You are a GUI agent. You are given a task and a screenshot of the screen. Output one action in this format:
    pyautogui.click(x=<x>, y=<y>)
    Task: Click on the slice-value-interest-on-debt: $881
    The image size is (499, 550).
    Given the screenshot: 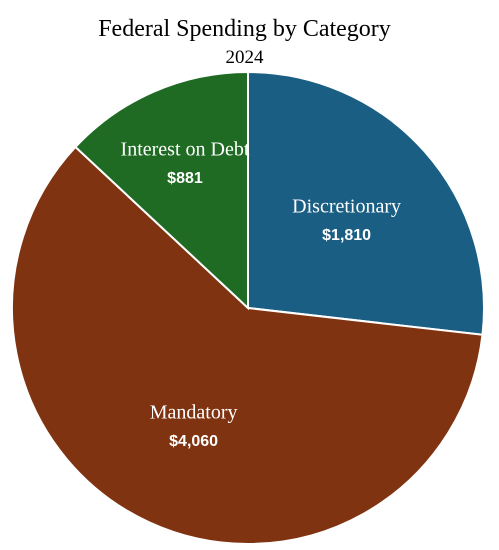 What is the action you would take?
    pyautogui.click(x=185, y=178)
    